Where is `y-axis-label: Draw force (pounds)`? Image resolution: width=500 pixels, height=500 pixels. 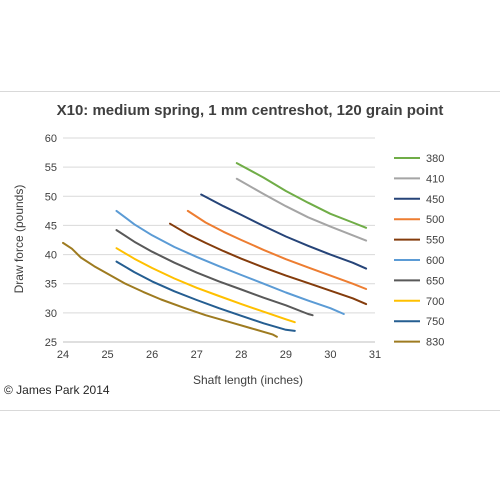
y-axis-label: Draw force (pounds) is located at coordinates (19, 239).